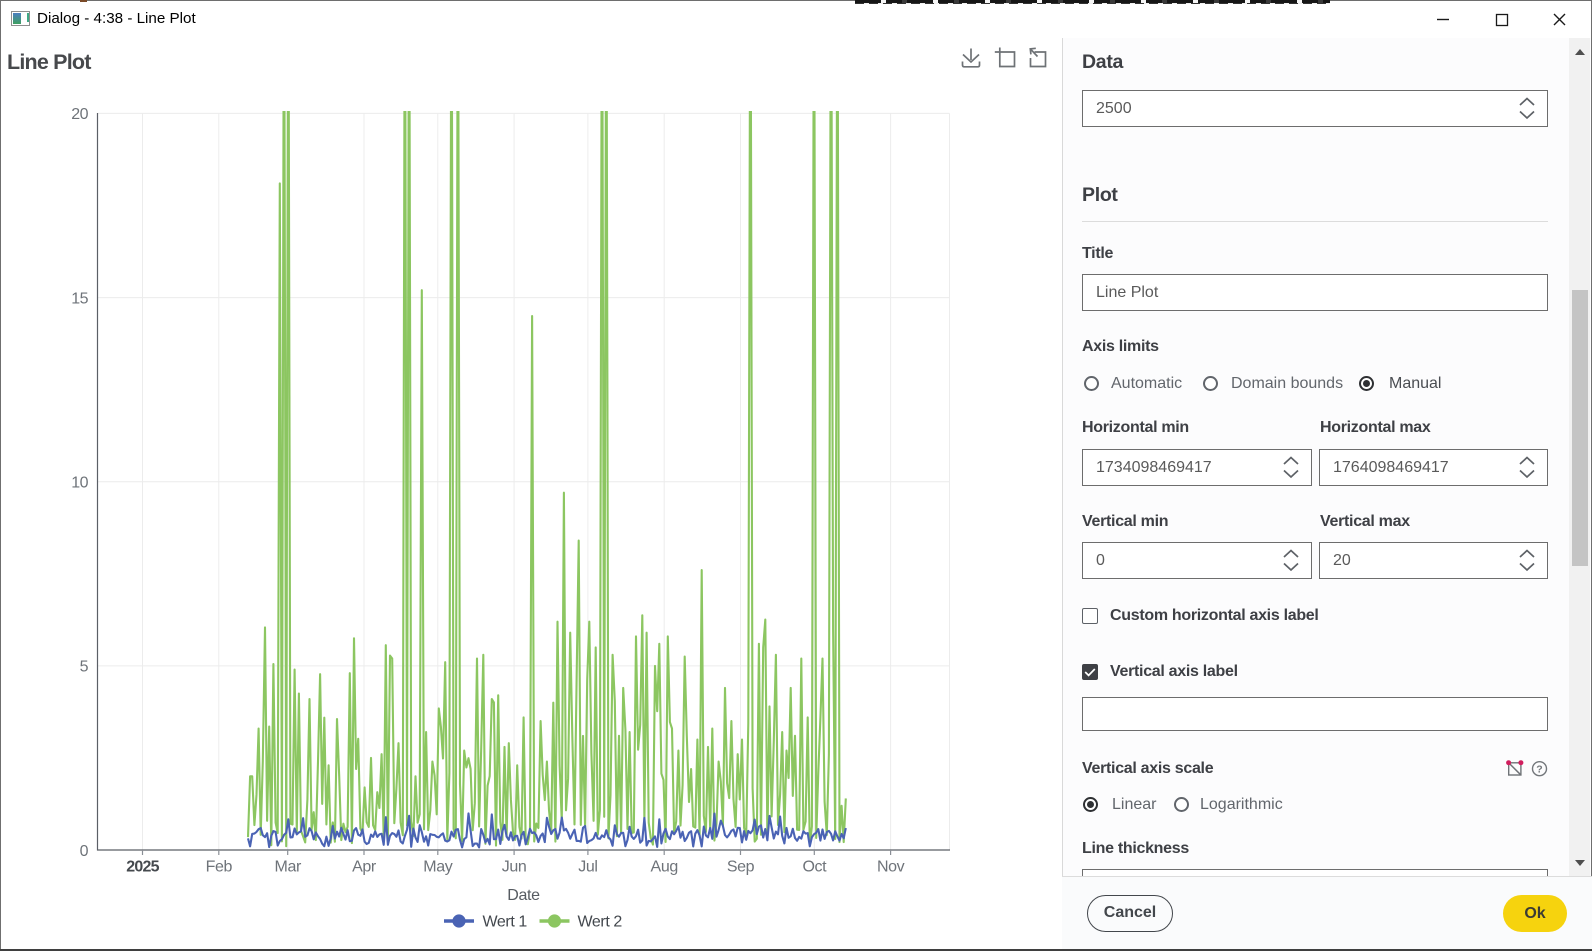 The image size is (1592, 951). Describe the element at coordinates (288, 867) in the screenshot. I see `svg-text: Mar` at that location.